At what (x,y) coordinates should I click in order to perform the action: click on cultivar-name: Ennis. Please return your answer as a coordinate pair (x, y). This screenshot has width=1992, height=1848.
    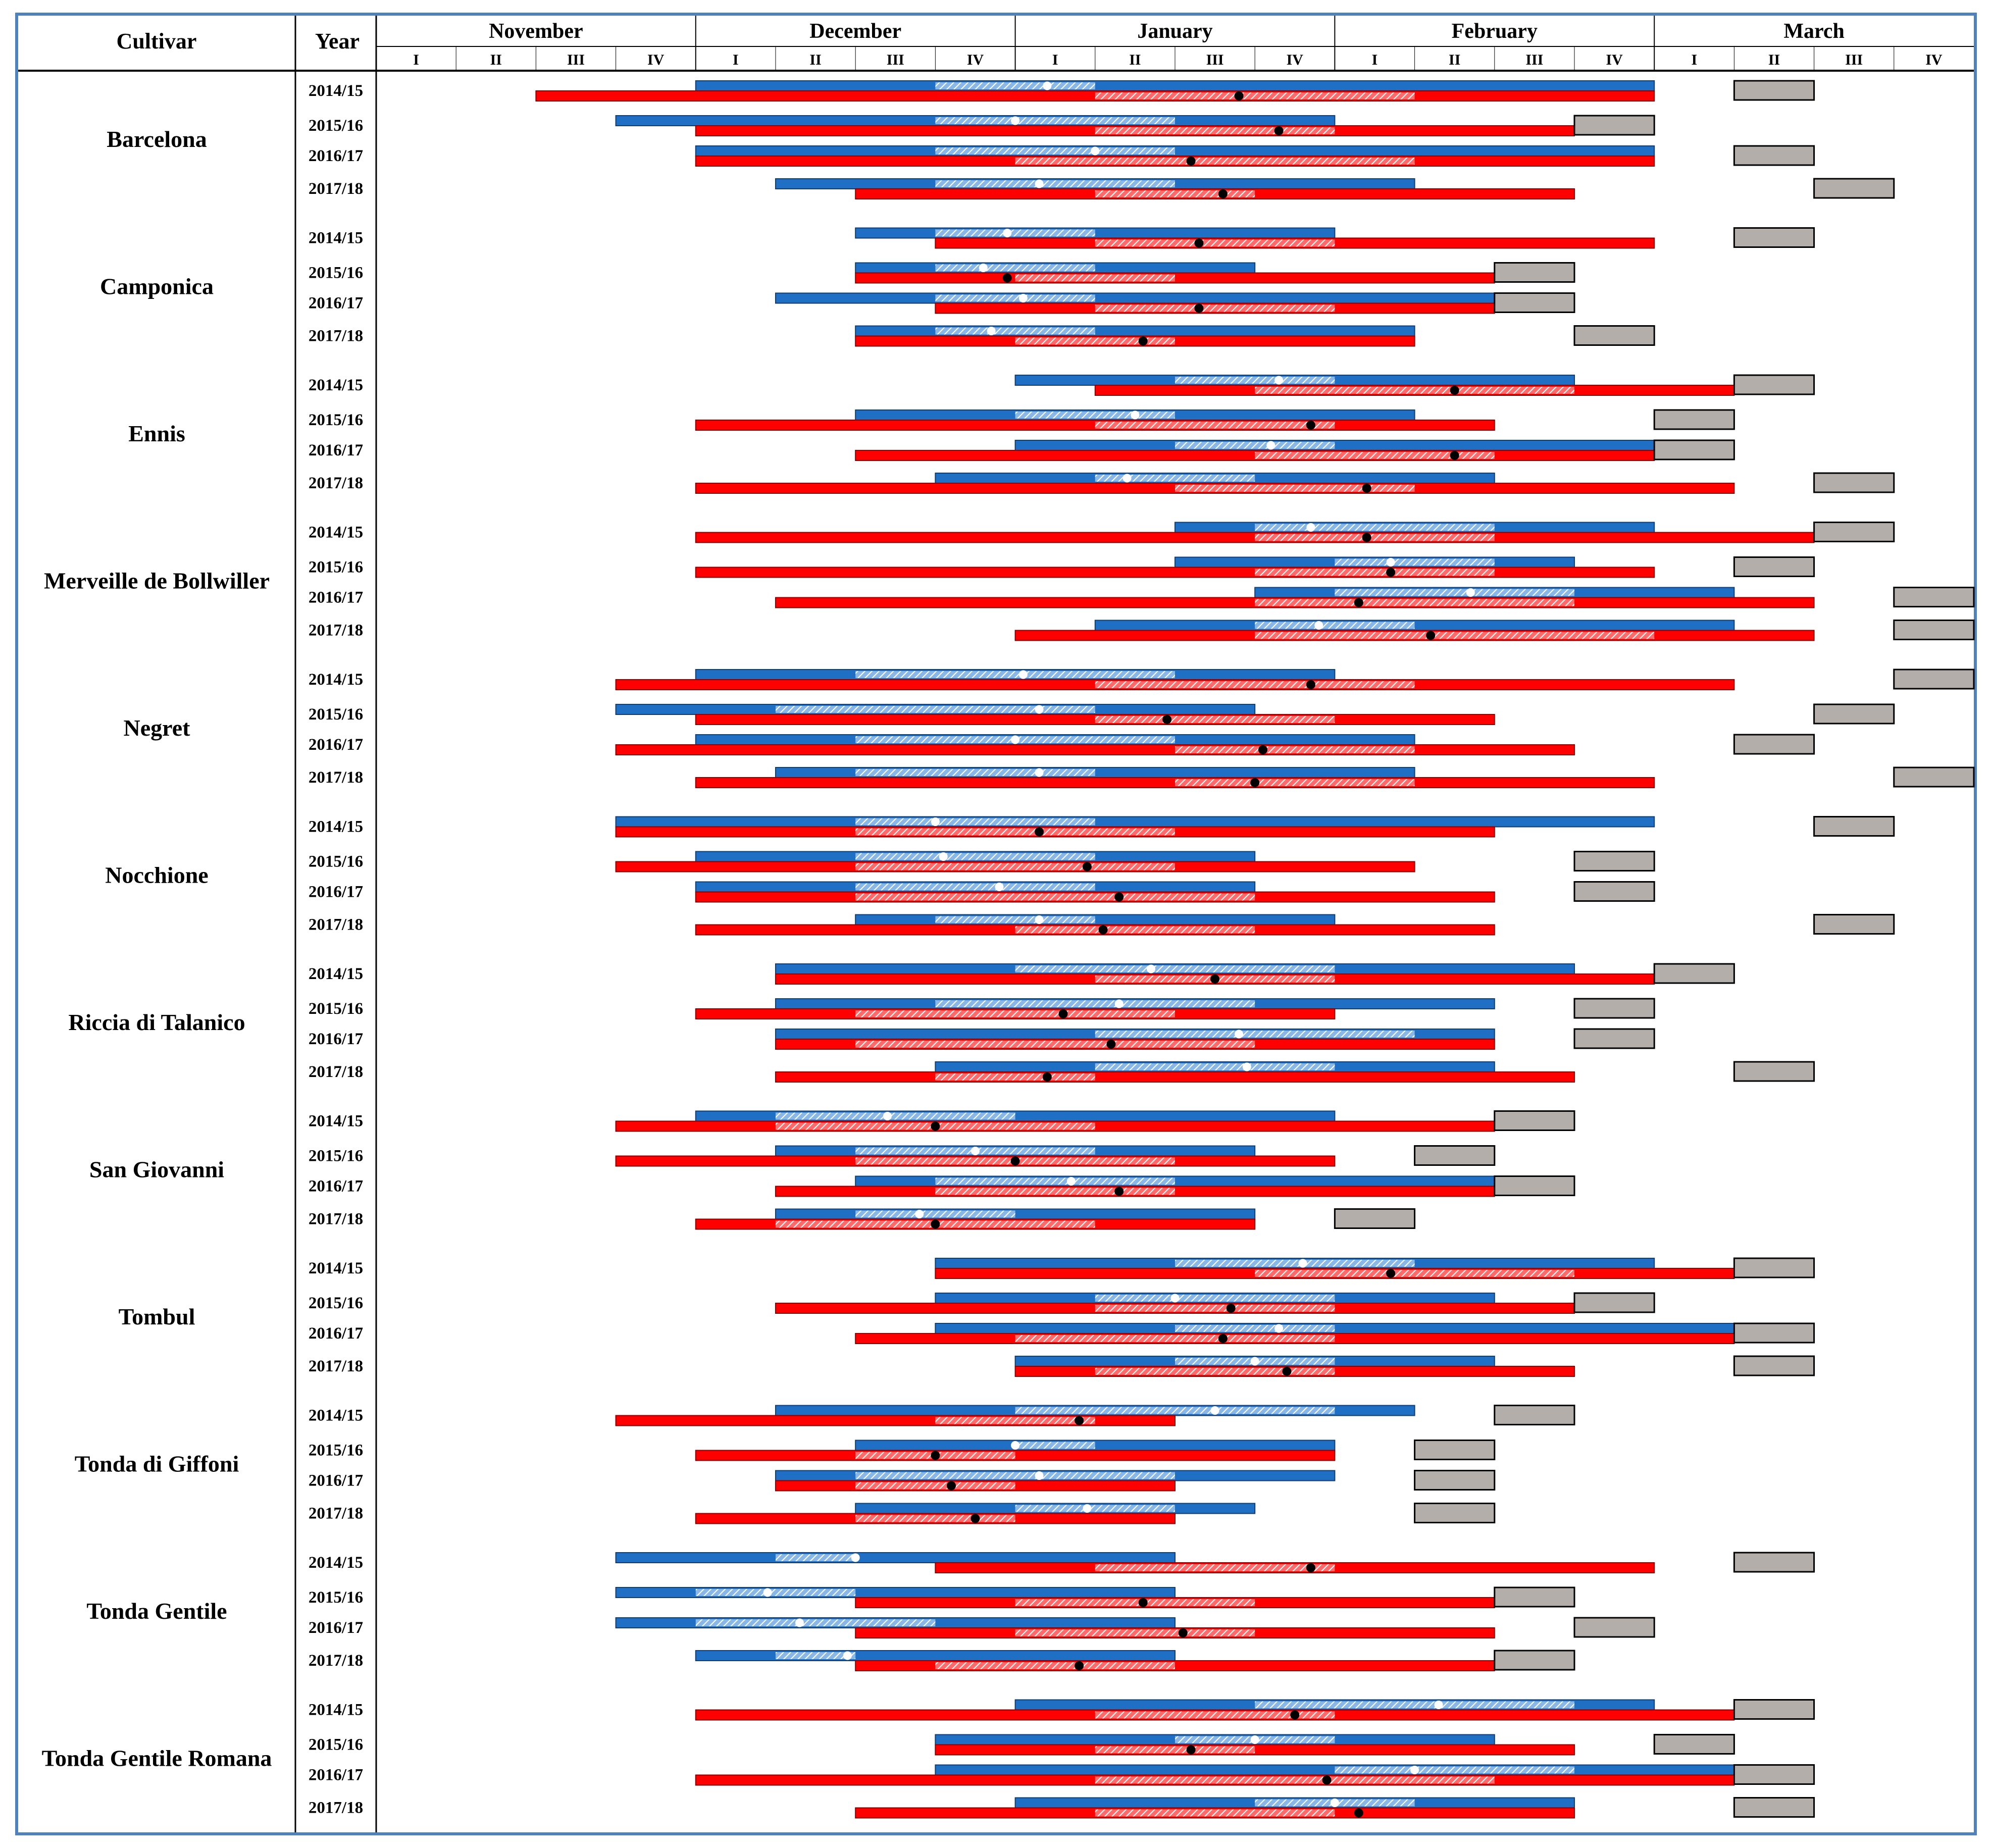
    Looking at the image, I should click on (157, 434).